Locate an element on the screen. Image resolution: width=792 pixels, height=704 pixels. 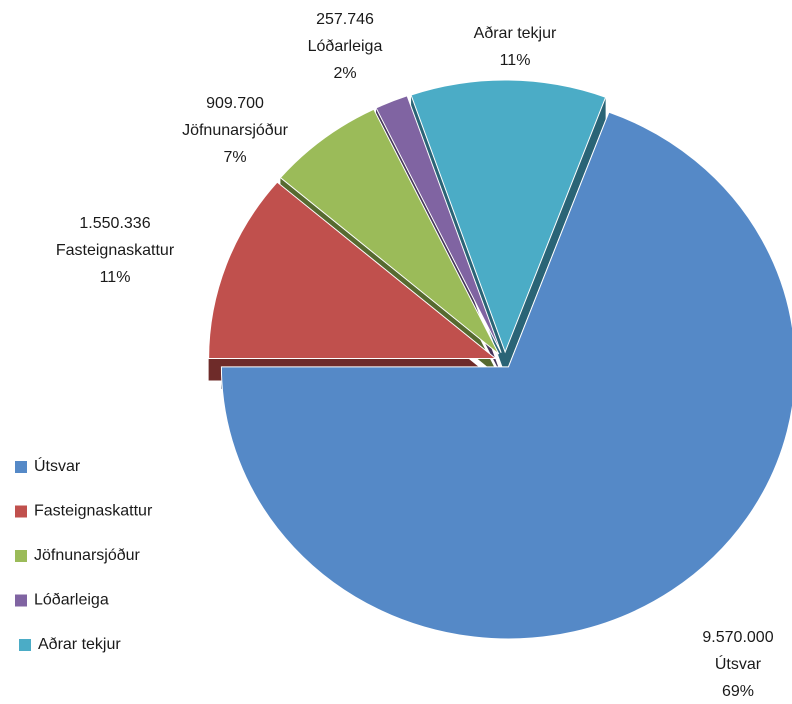
legend-label: Útsvar is located at coordinates (57, 465).